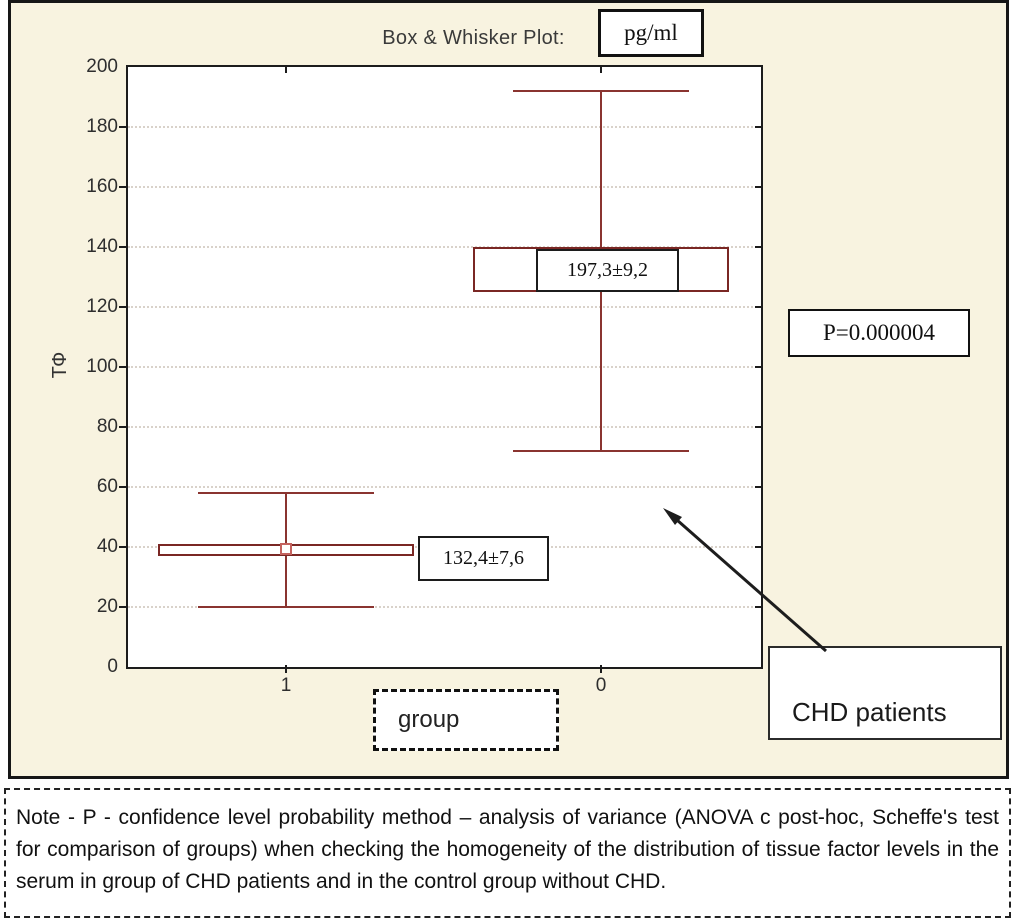 This screenshot has width=1015, height=924. Describe the element at coordinates (102, 186) in the screenshot. I see `y-tick-label: 160` at that location.